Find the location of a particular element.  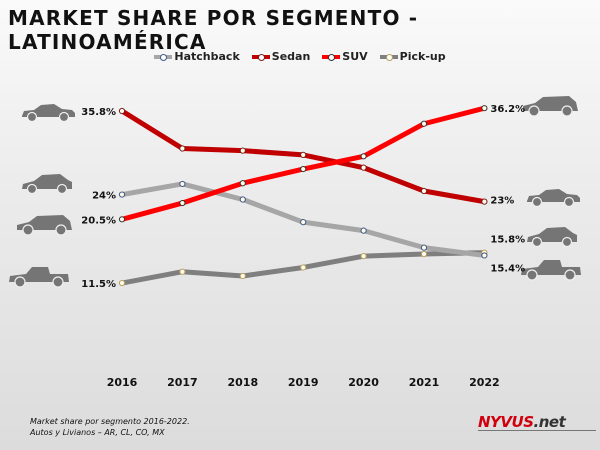

footnote-line-1: Market share por segmento 2016-2022. is located at coordinates (110, 421).